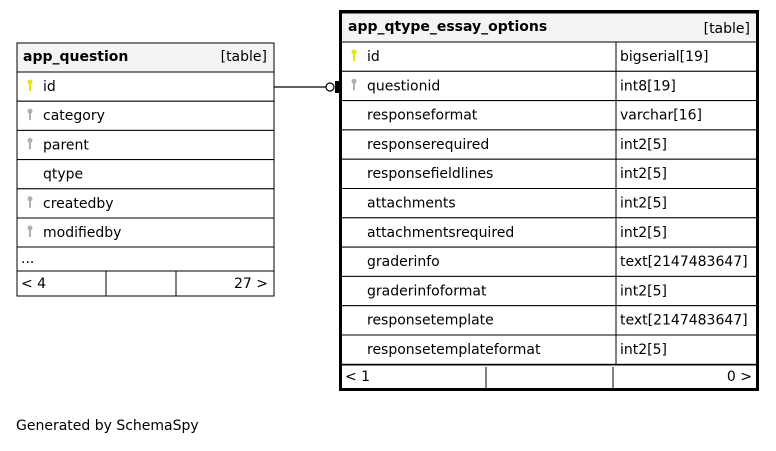  I want to click on column-row-modifiedby: modifiedby, so click(145, 232).